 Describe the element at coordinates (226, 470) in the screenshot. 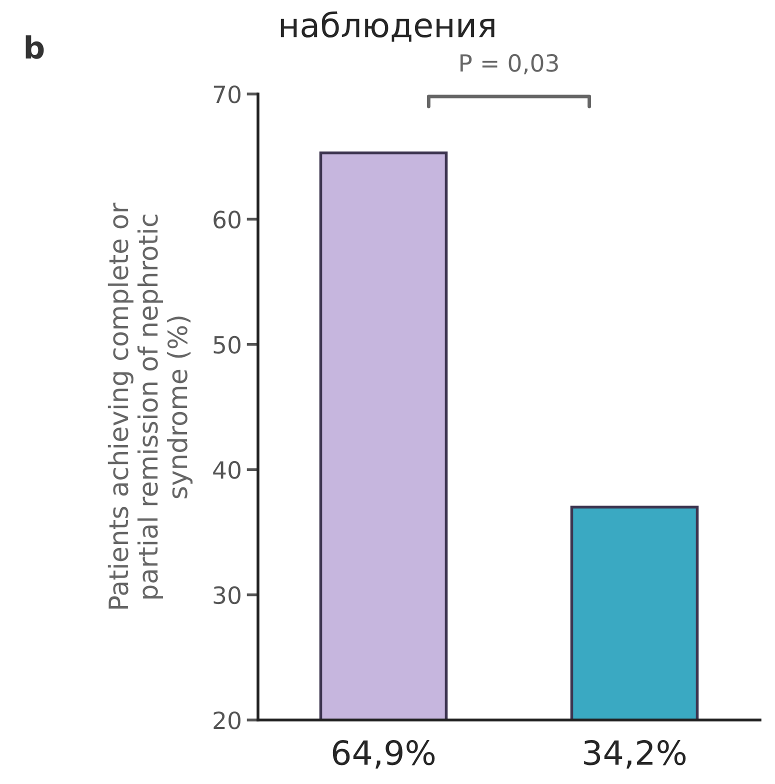

I see `y-tick-label: 40` at that location.